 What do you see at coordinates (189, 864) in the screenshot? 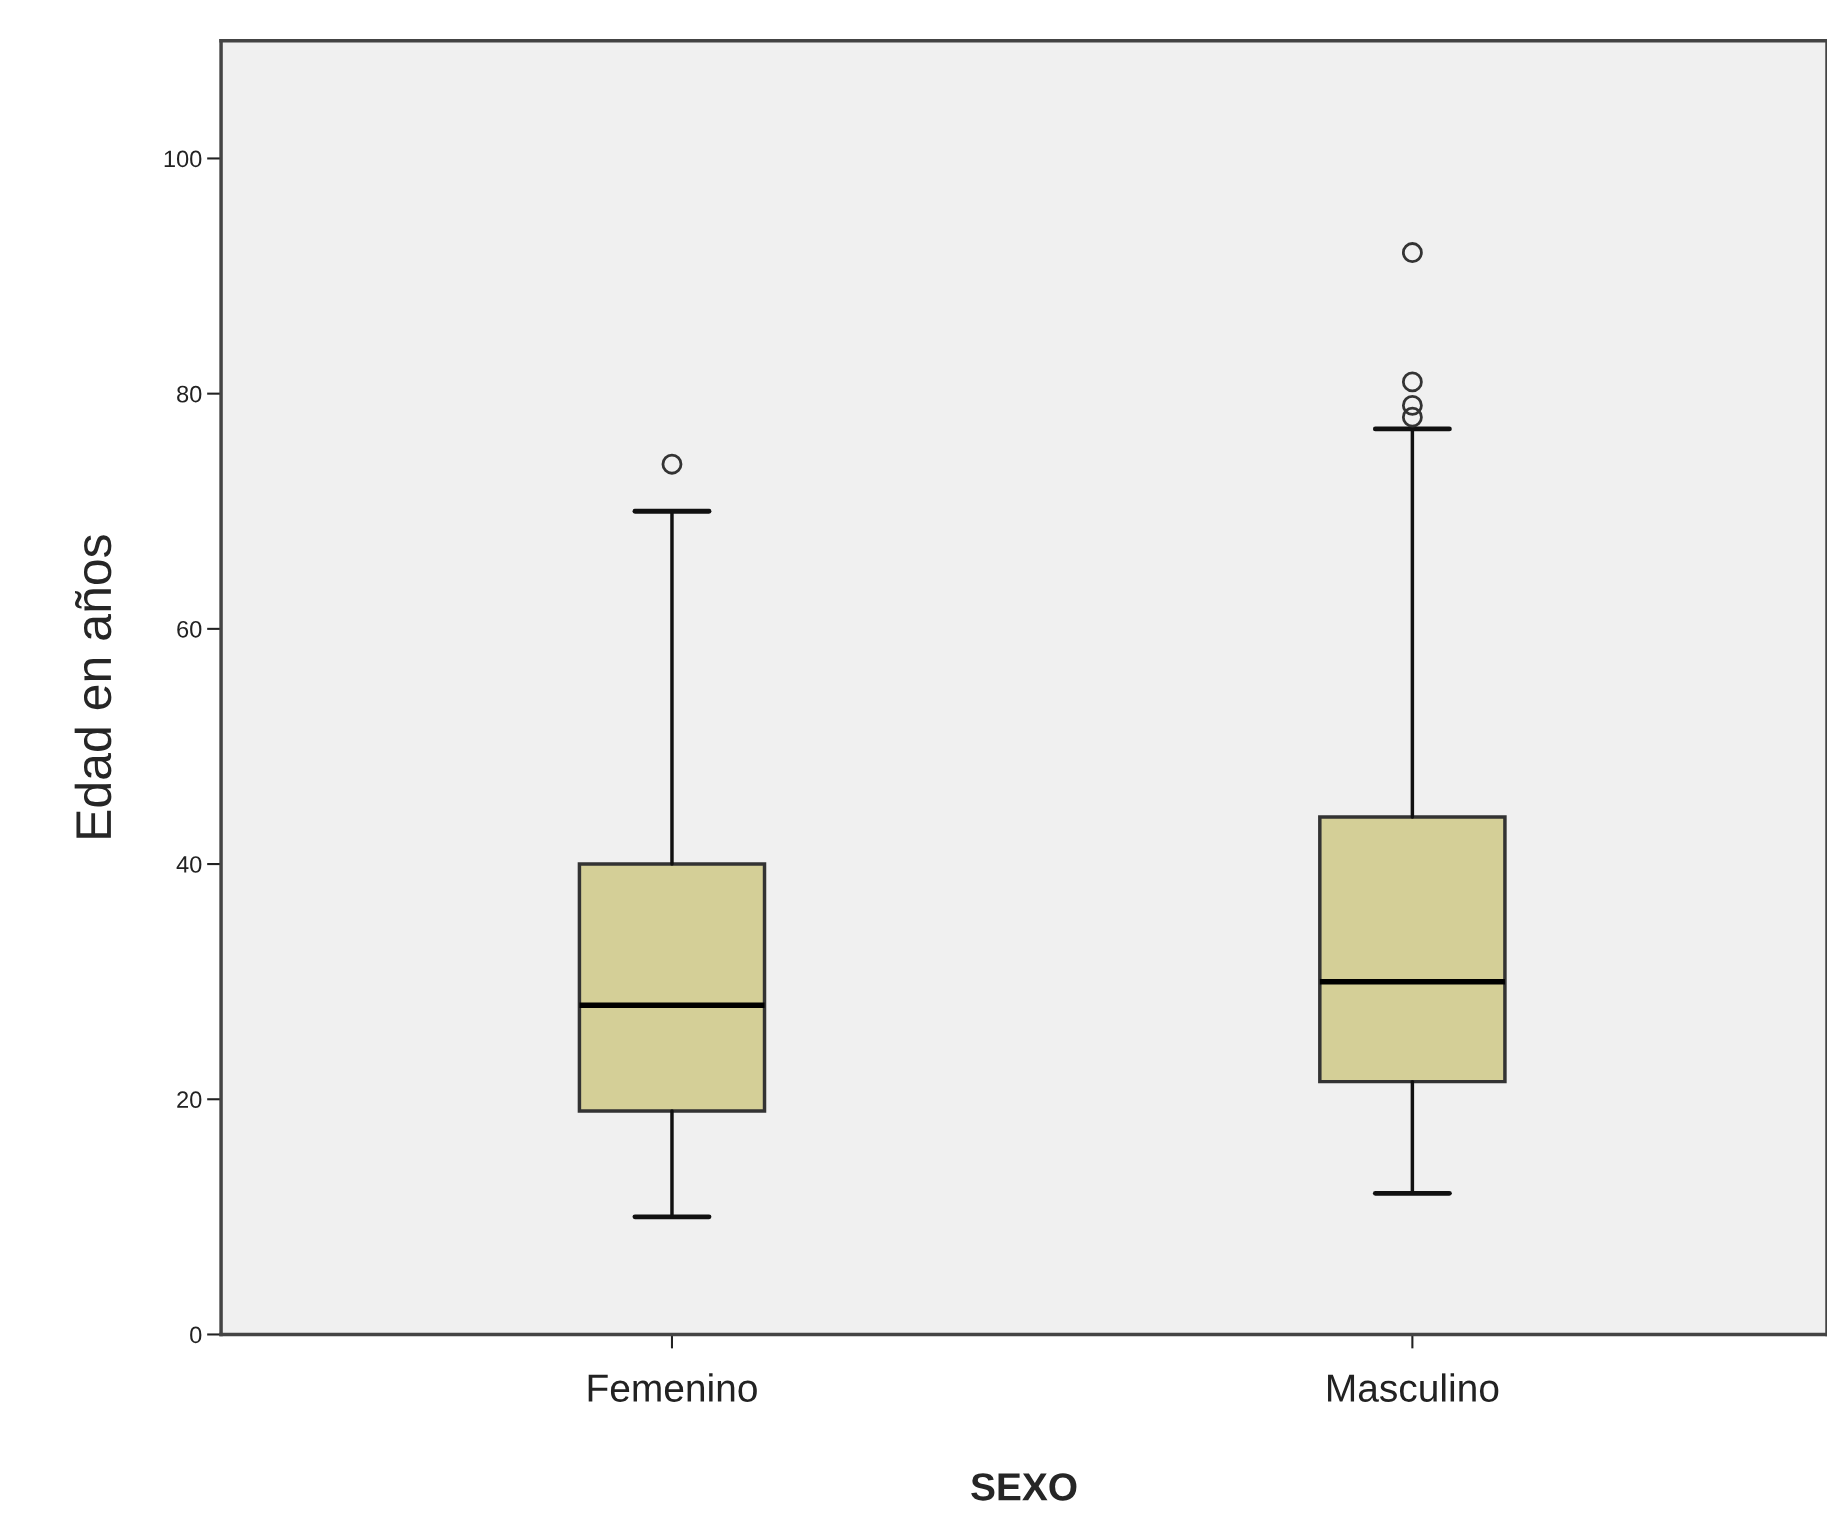
I see `y-tick-label: 40` at bounding box center [189, 864].